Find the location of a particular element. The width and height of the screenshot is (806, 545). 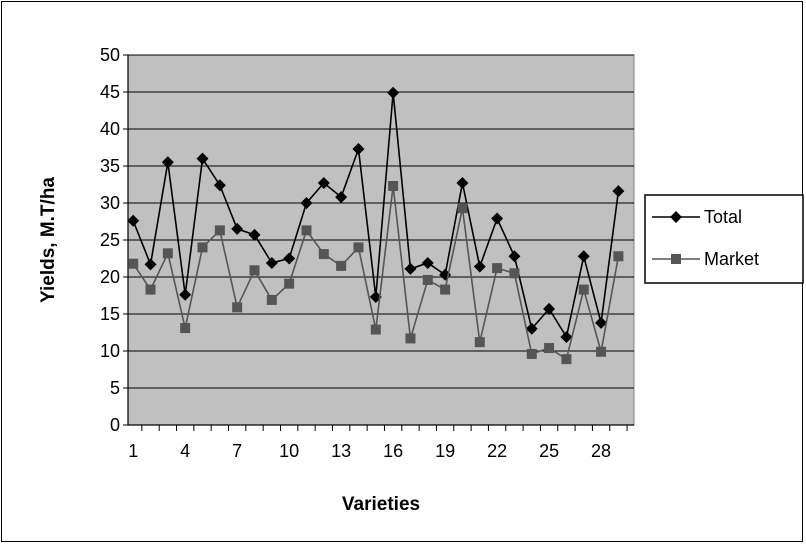

x-tick-label: 10 is located at coordinates (289, 451).